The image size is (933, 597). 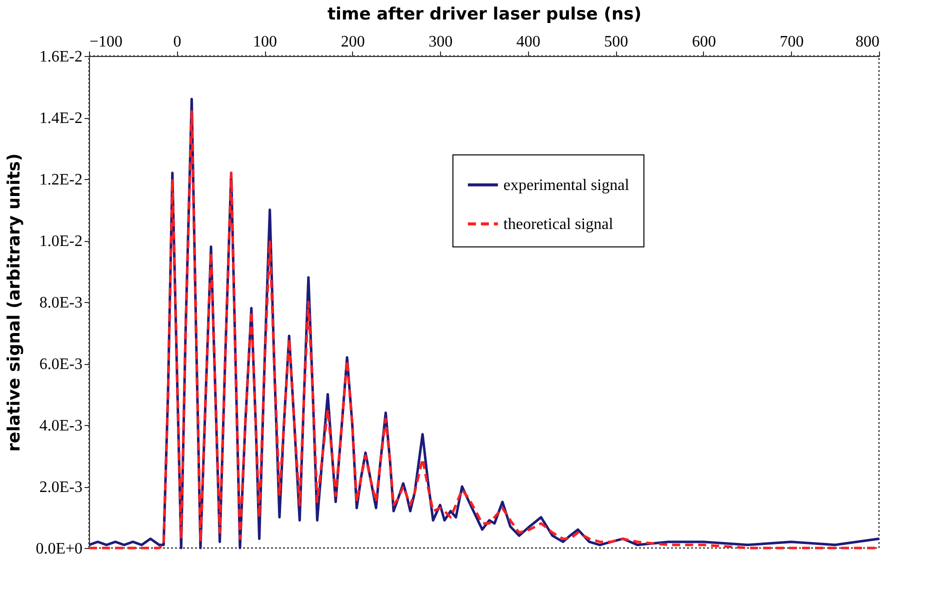 What do you see at coordinates (60, 364) in the screenshot?
I see `y-tick-label: 6.0E-3` at bounding box center [60, 364].